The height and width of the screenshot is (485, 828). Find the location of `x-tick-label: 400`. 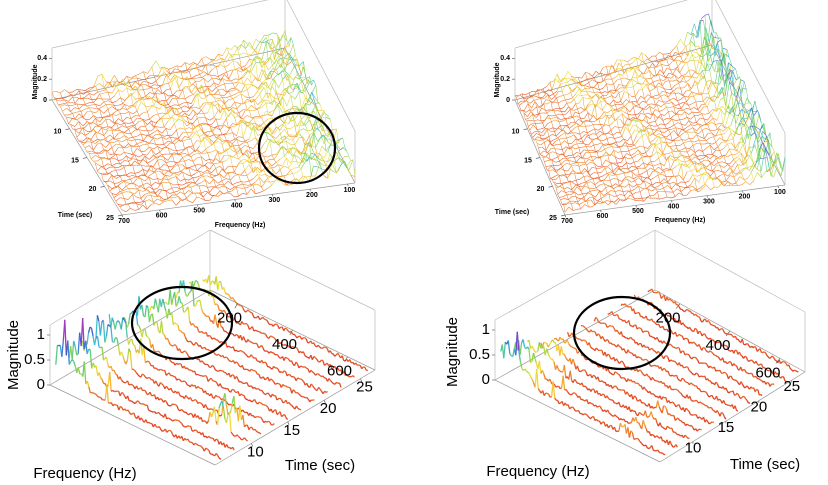

x-tick-label: 400 is located at coordinates (237, 205).